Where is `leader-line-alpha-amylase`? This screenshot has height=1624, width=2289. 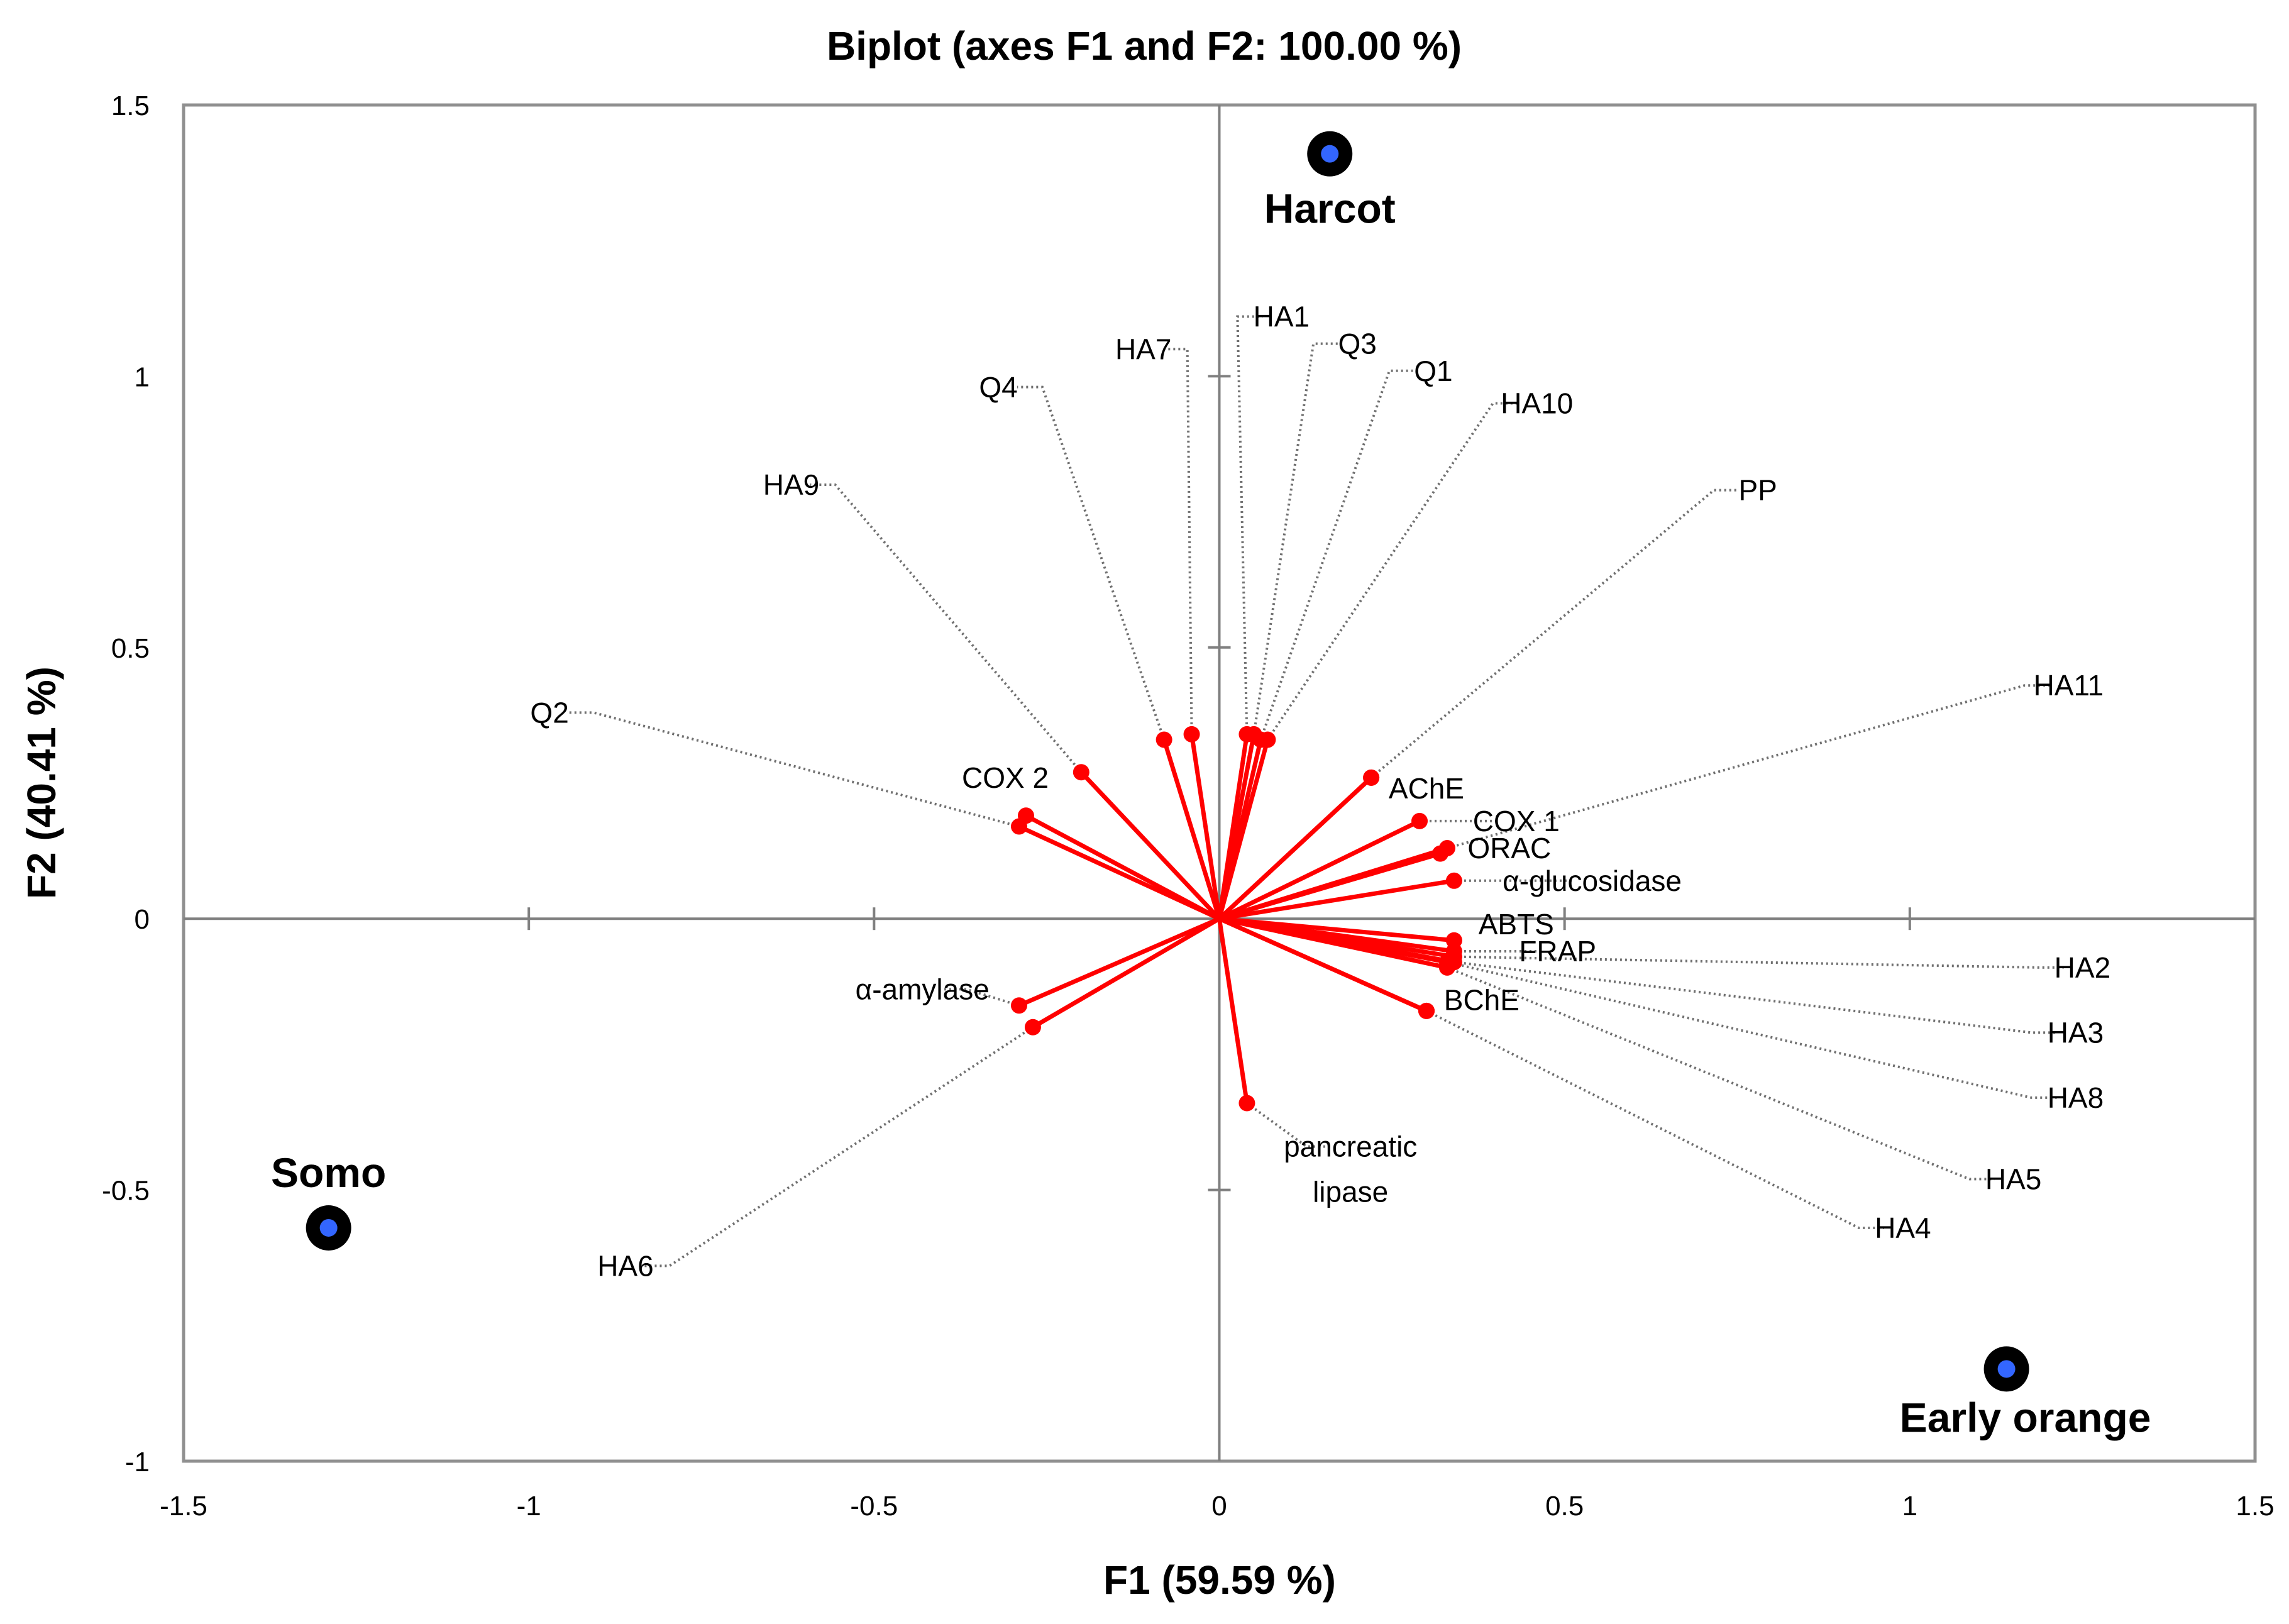 leader-line-alpha-amylase is located at coordinates (981, 997).